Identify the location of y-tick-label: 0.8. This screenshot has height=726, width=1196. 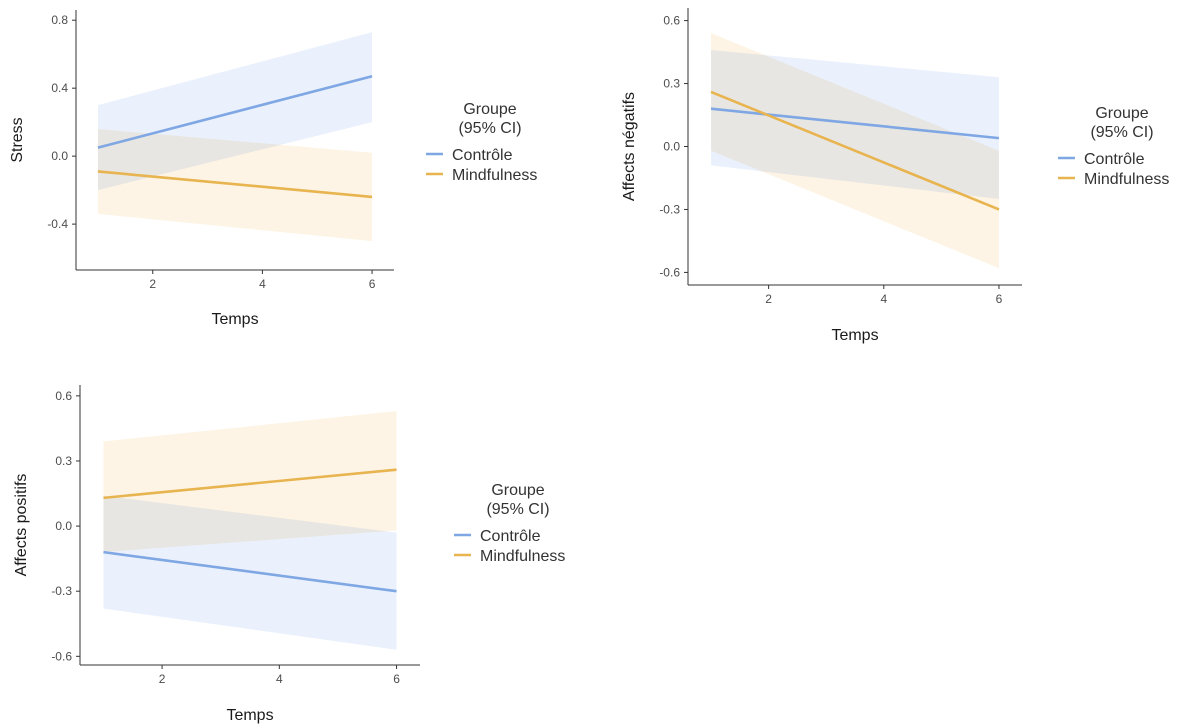
(59, 20).